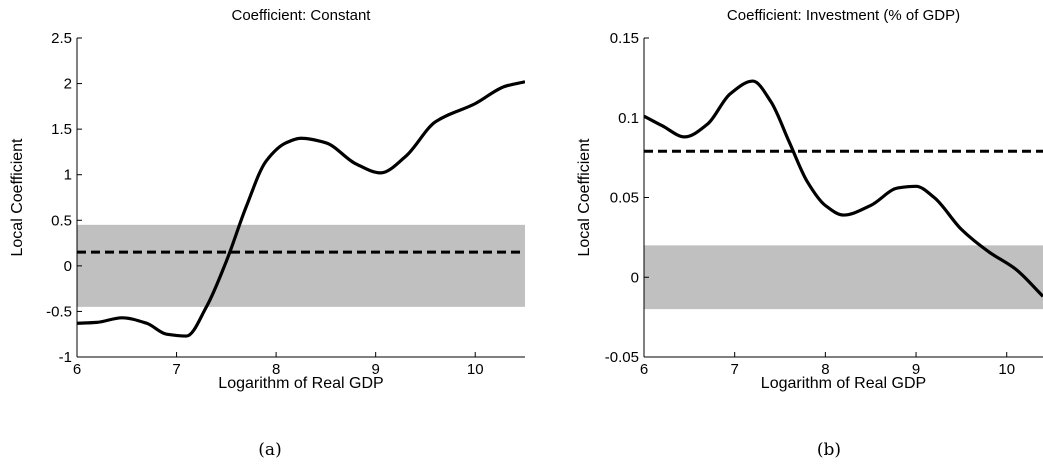 This screenshot has width=1043, height=464. I want to click on y-tick-label: 0.05, so click(624, 198).